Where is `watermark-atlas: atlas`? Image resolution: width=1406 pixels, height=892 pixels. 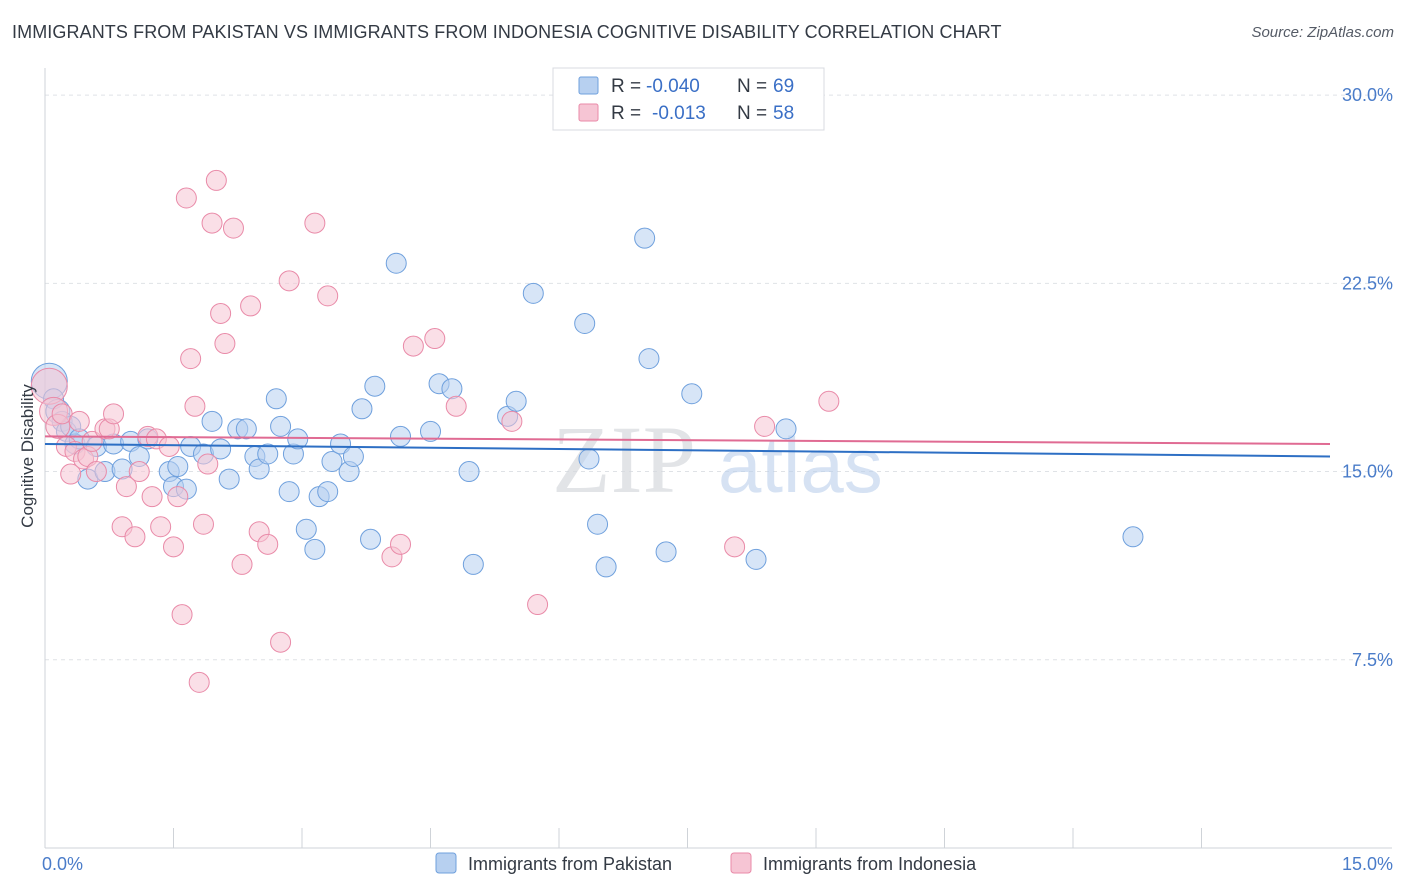 watermark-atlas: atlas is located at coordinates (800, 465).